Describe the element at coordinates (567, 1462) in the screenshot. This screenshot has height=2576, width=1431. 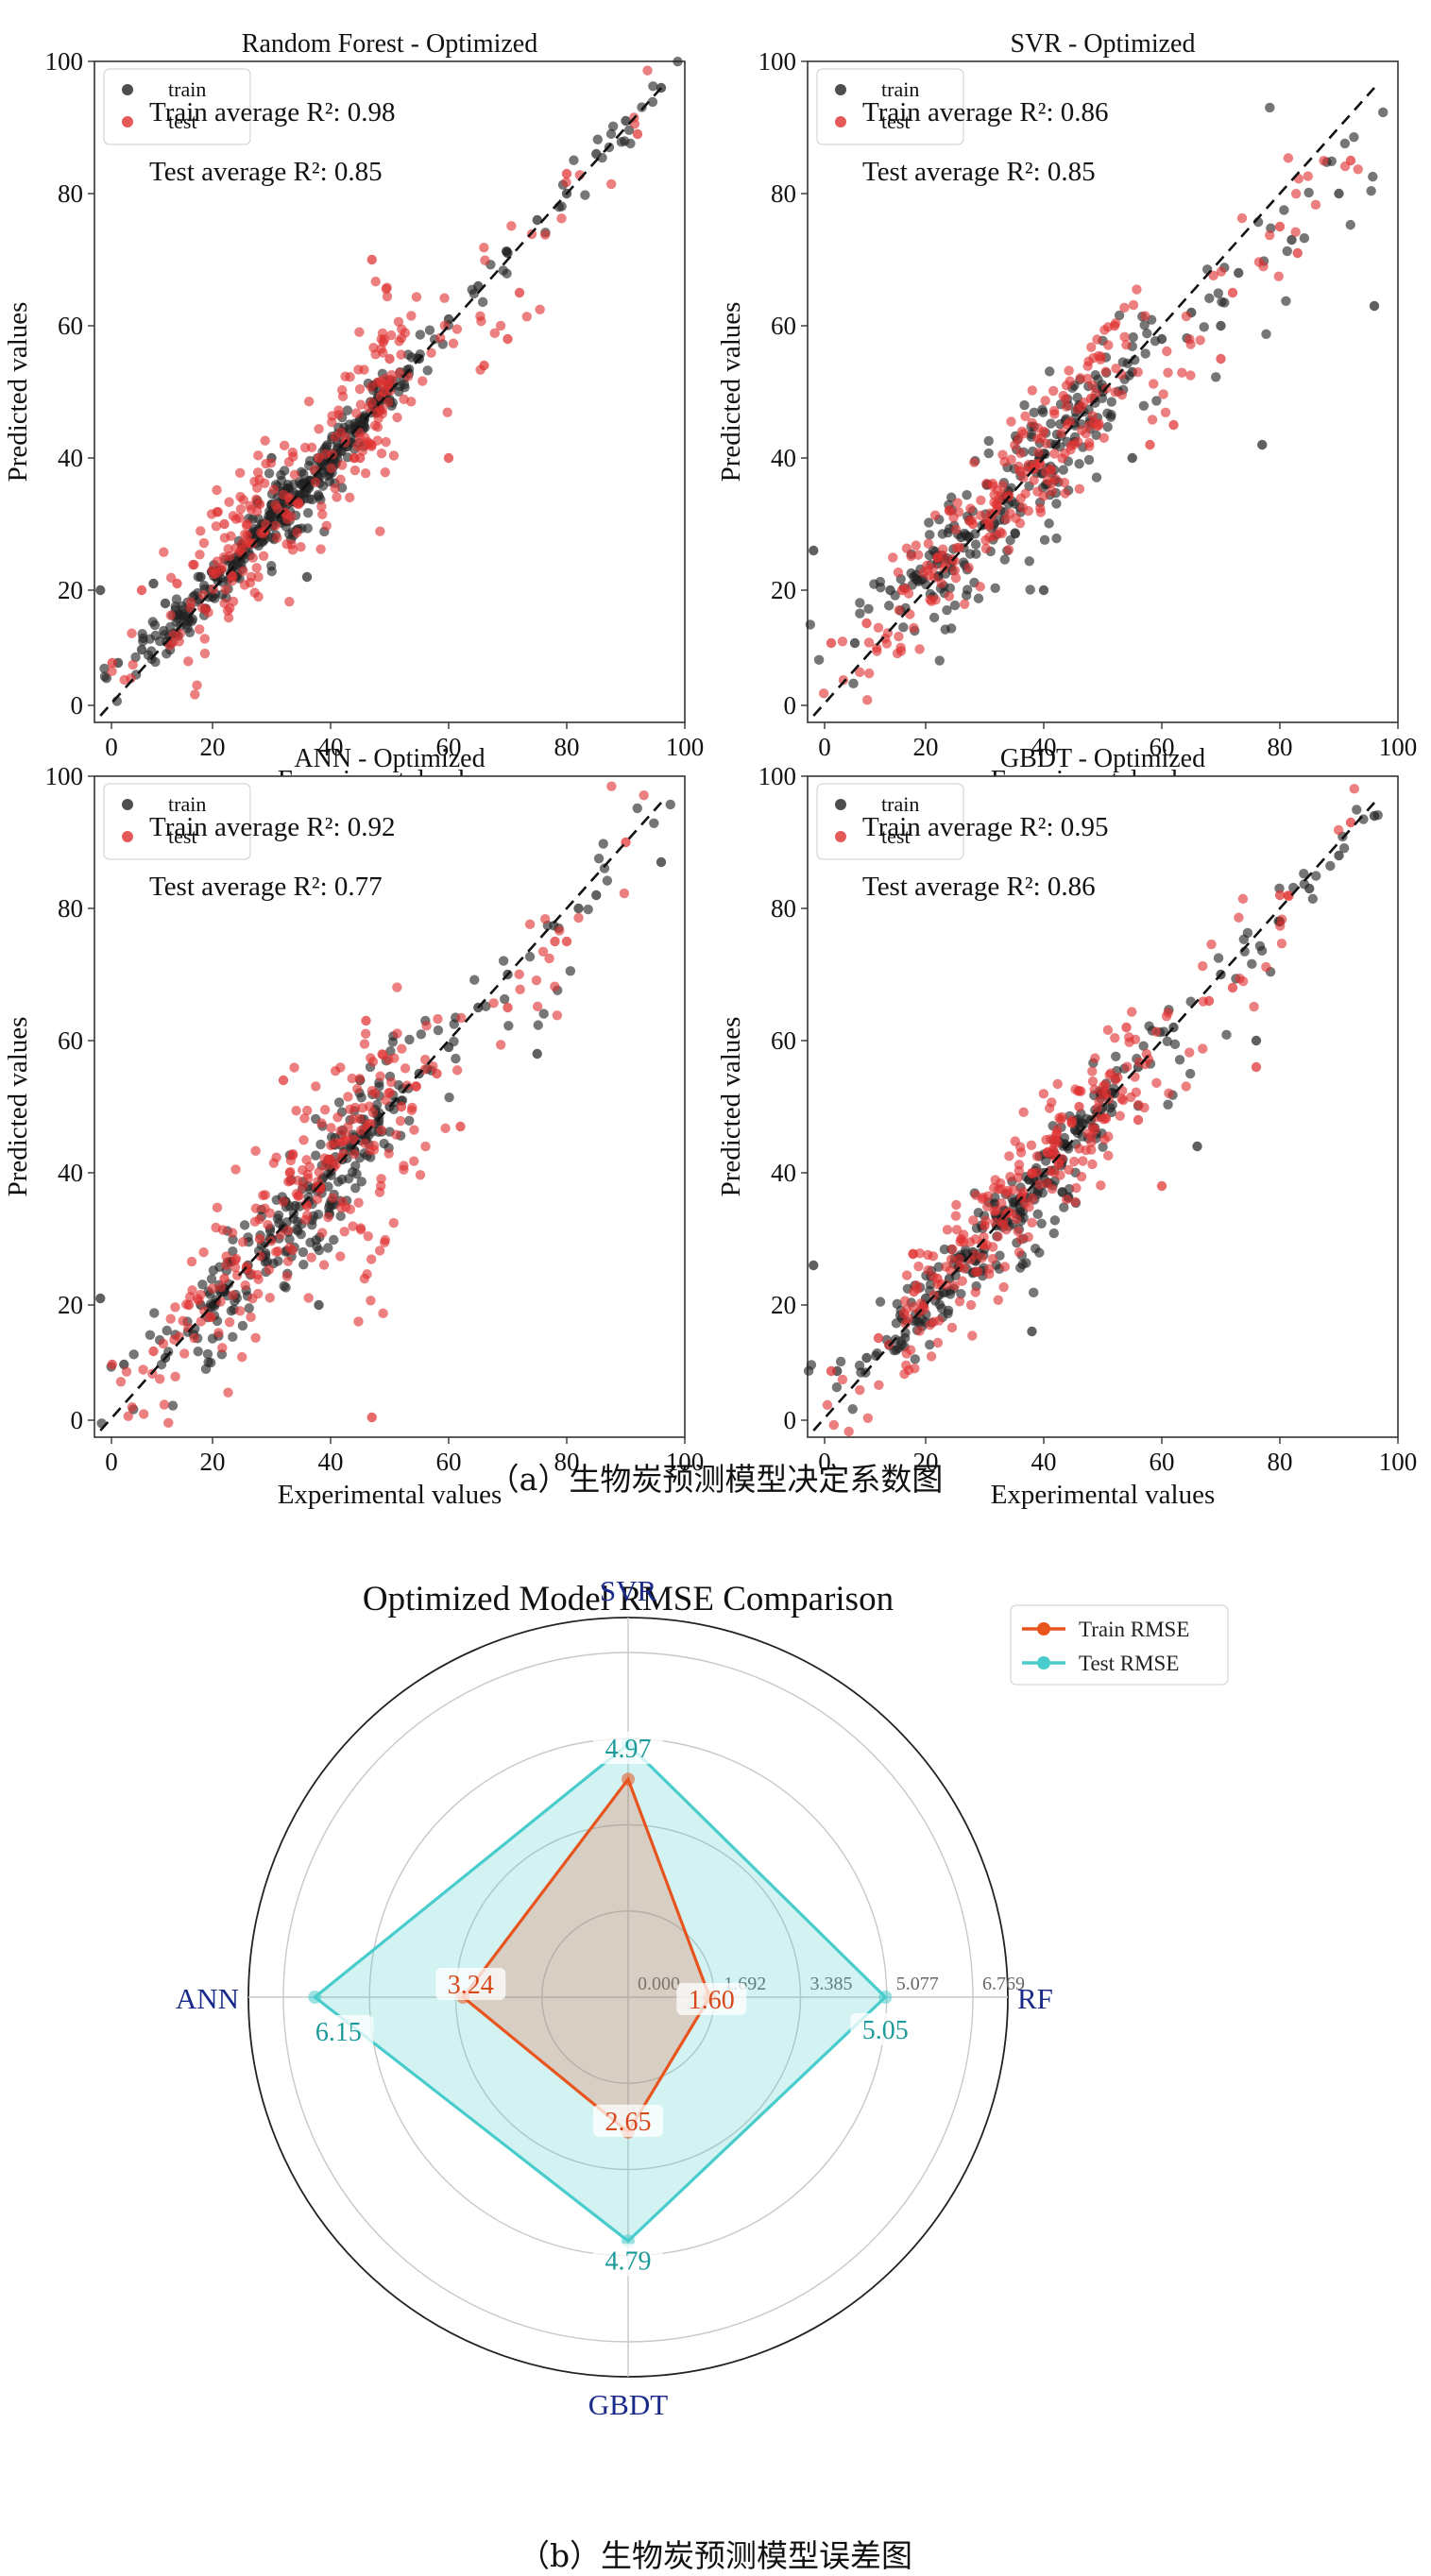
I see `x-tick-label: 80` at that location.